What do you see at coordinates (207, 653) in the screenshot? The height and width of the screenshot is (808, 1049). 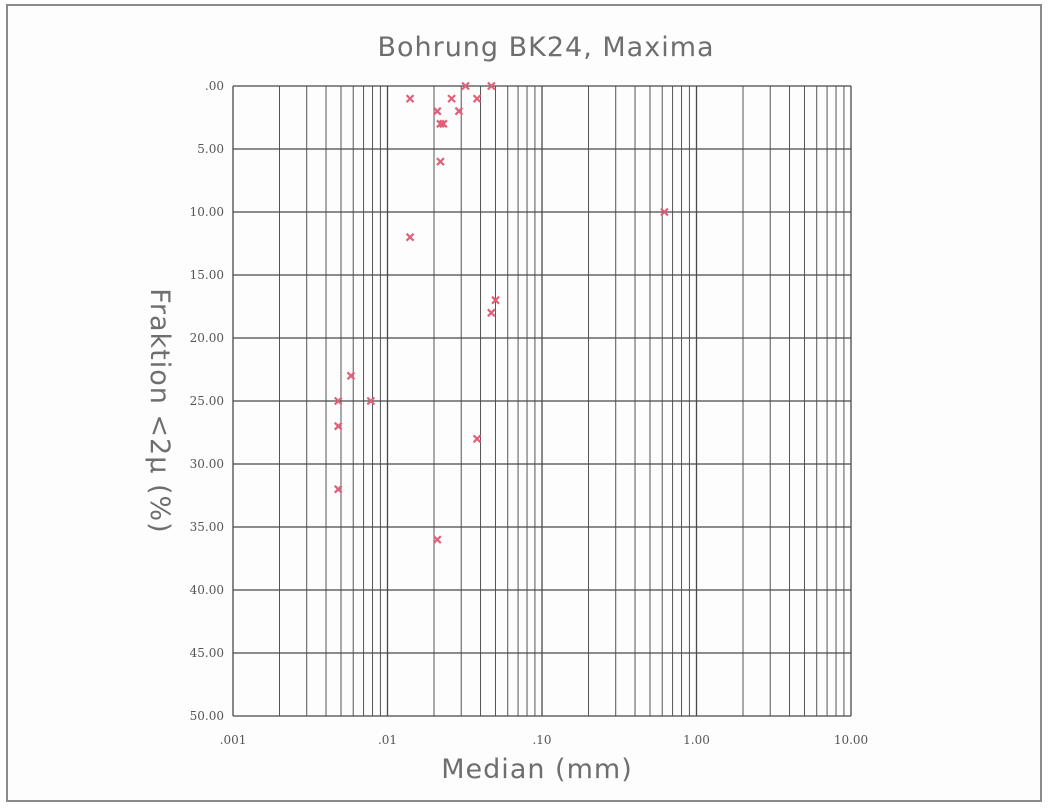 I see `y-tick-label: 45.00` at bounding box center [207, 653].